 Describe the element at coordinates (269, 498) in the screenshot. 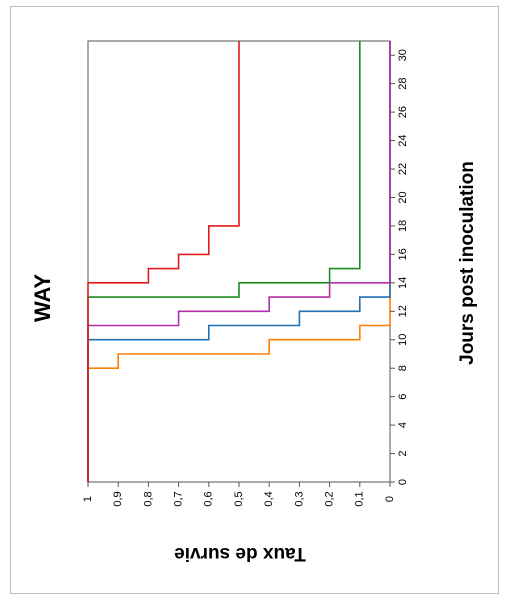

I see `y-tick-label: 0,4` at that location.